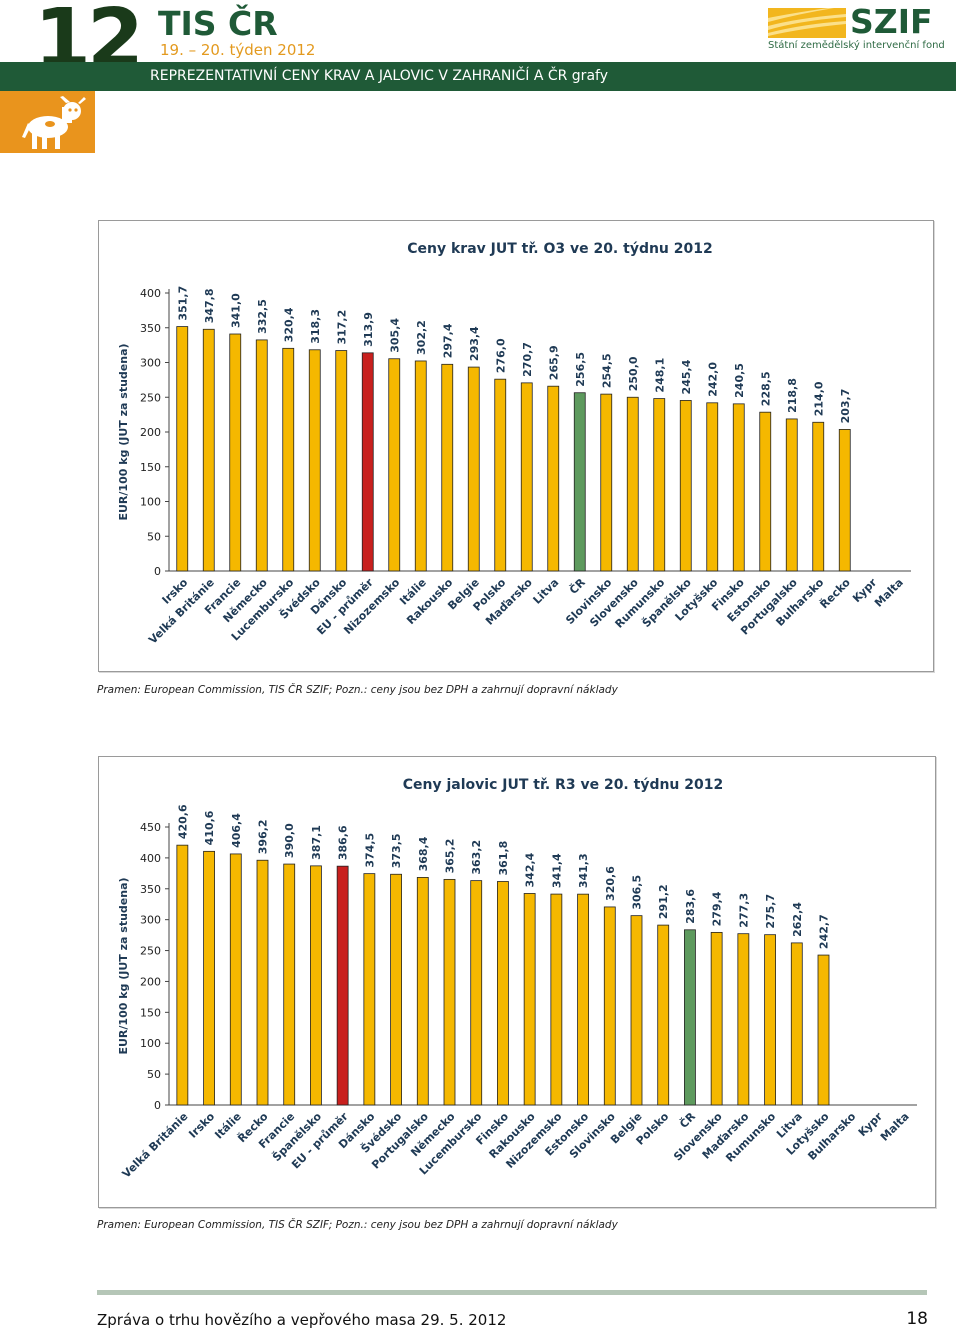 This screenshot has width=960, height=1331. What do you see at coordinates (182, 821) in the screenshot?
I see `data-label-velka-britanie: 420,6` at bounding box center [182, 821].